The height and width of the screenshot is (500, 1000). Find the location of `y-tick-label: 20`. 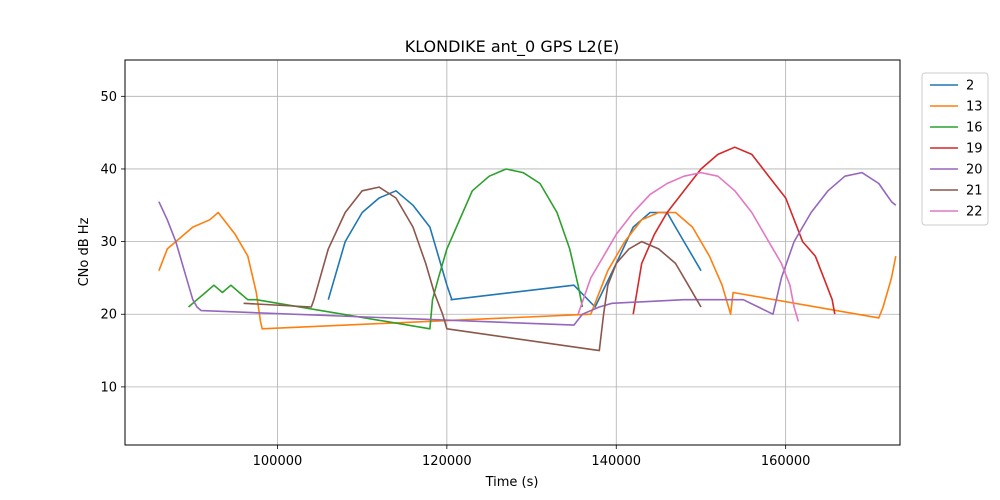

y-tick-label: 20 is located at coordinates (108, 315).